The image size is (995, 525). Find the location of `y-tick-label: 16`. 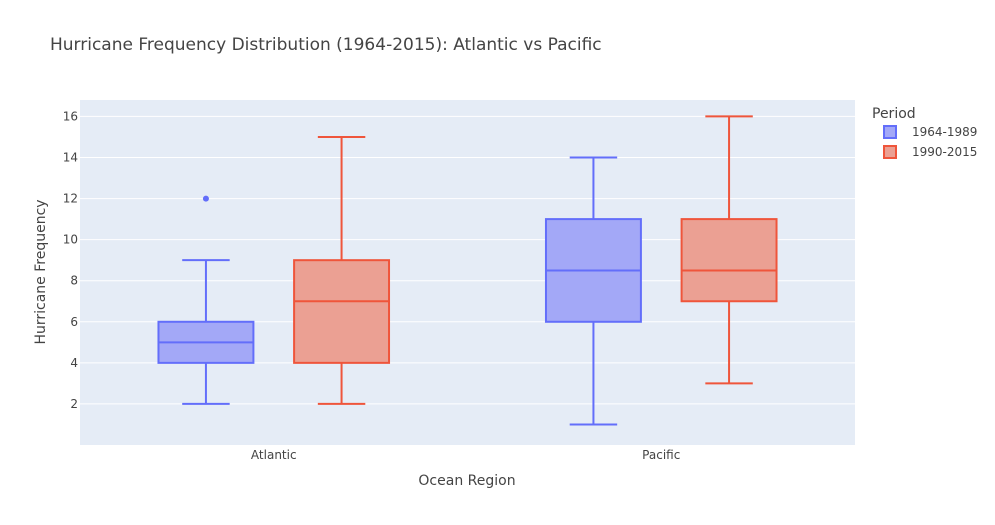

y-tick-label: 16 is located at coordinates (70, 116).